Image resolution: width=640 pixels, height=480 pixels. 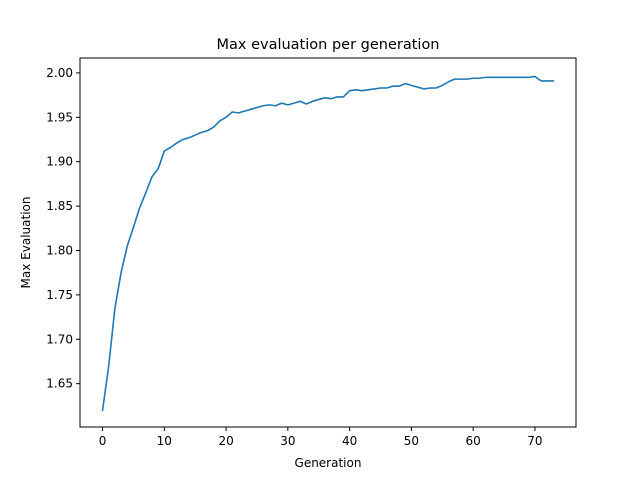 I want to click on y-tick-label: 1.90, so click(x=59, y=162).